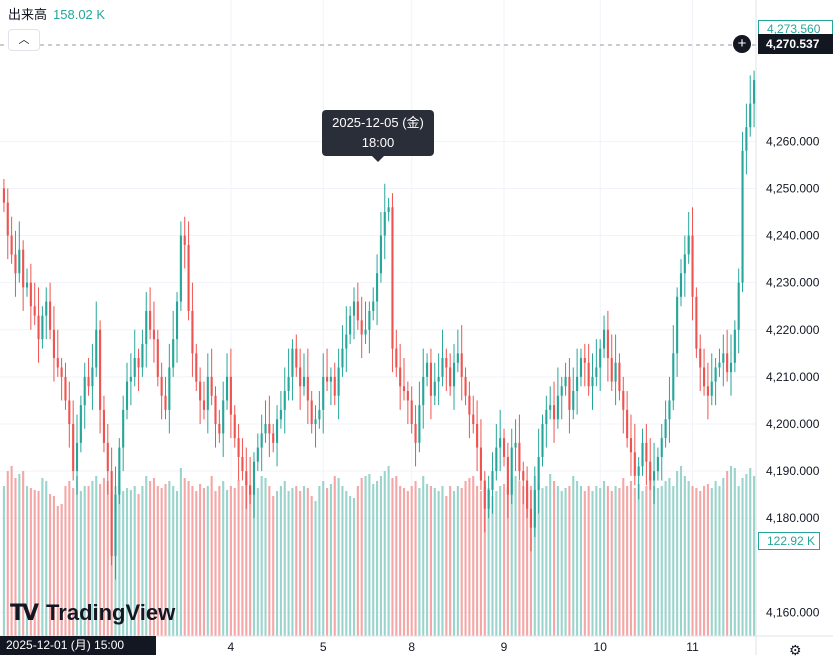  What do you see at coordinates (28, 14) in the screenshot?
I see `volume-legend-label: 出来高` at bounding box center [28, 14].